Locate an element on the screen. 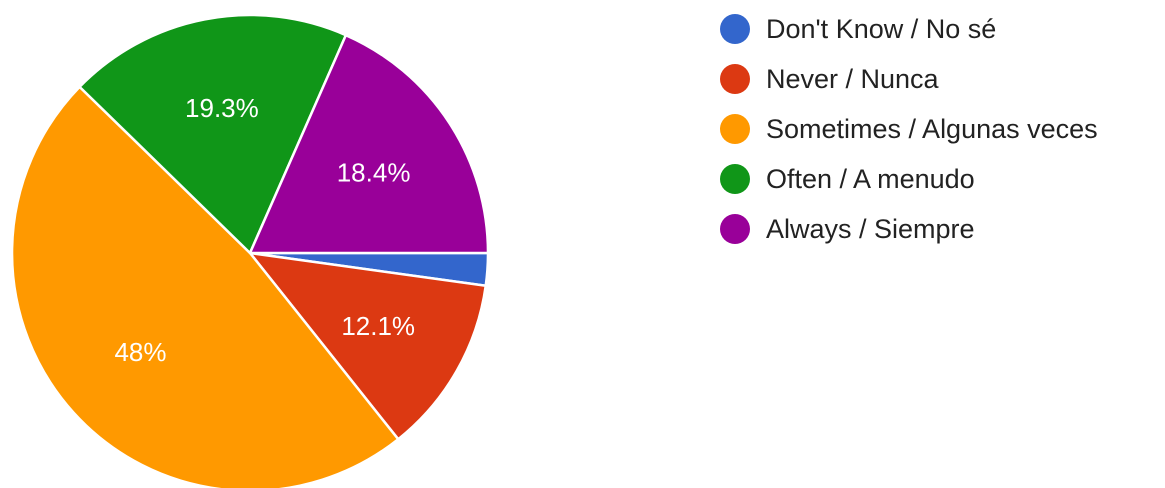 Image resolution: width=1165 pixels, height=488 pixels. slice-value-label-always: 18.4% is located at coordinates (374, 172).